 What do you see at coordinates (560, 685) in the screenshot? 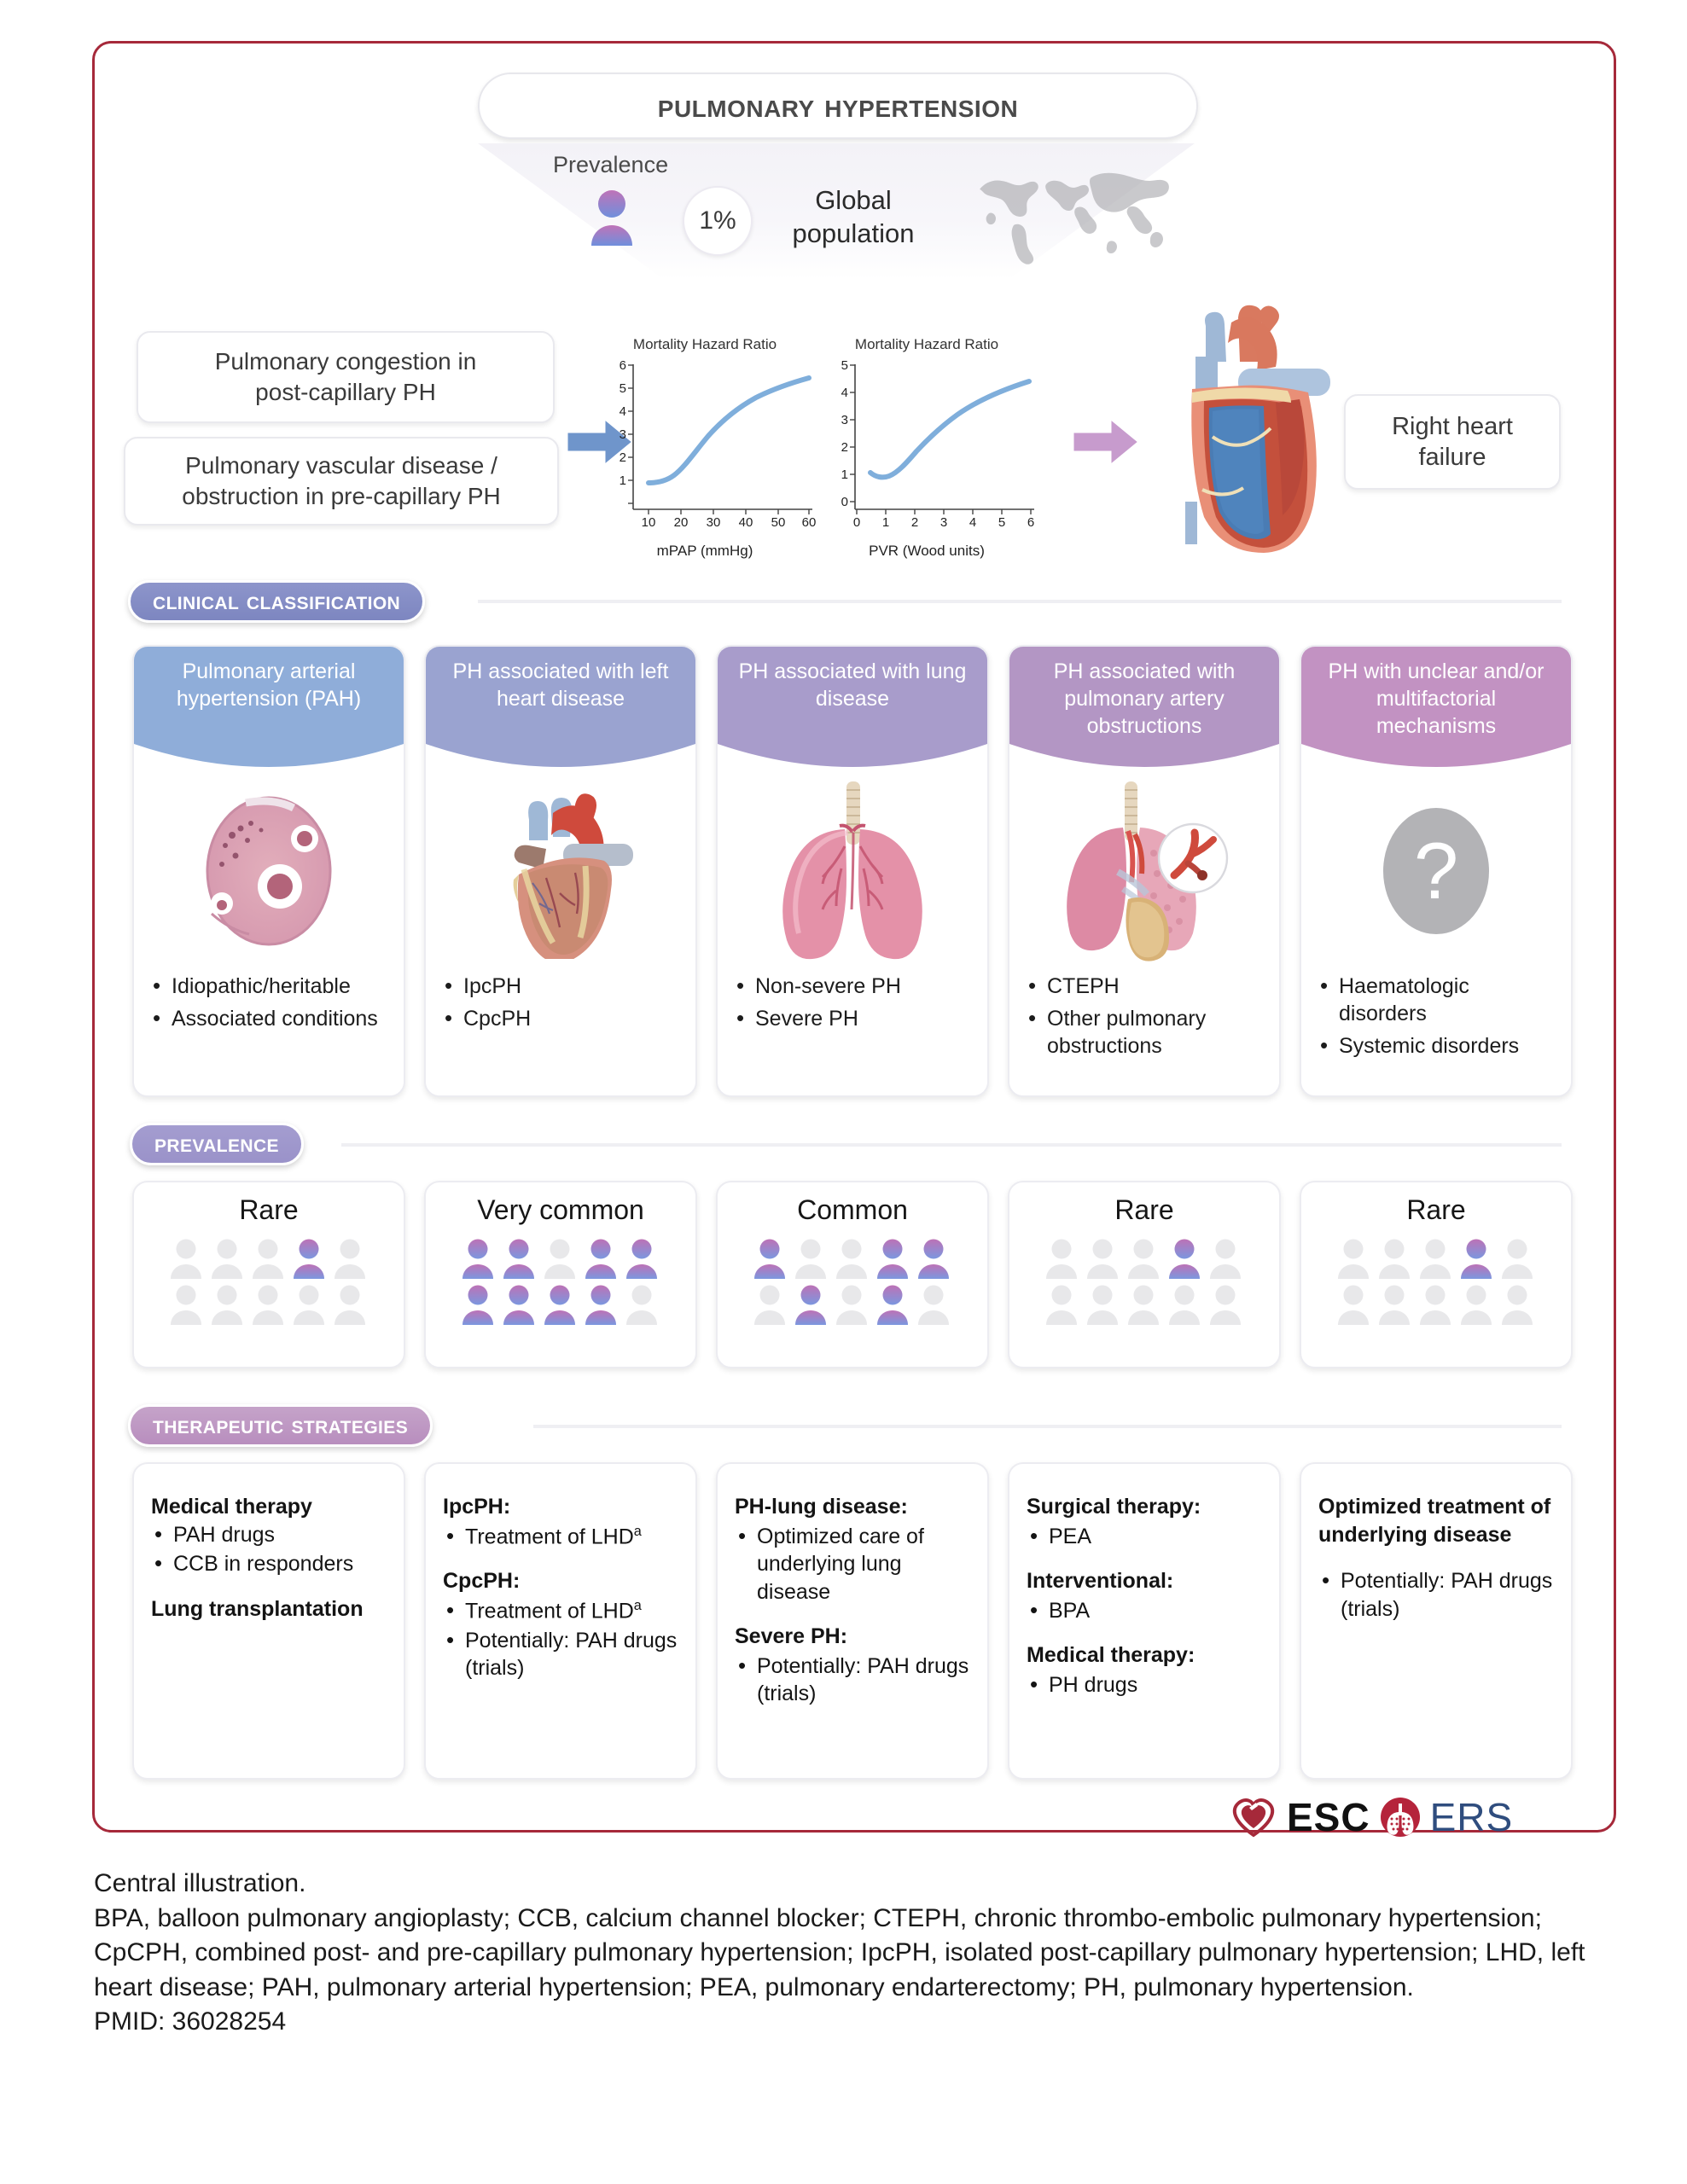
I see `classification-header-lhd-text: PH associated with left heart disease` at bounding box center [560, 685].